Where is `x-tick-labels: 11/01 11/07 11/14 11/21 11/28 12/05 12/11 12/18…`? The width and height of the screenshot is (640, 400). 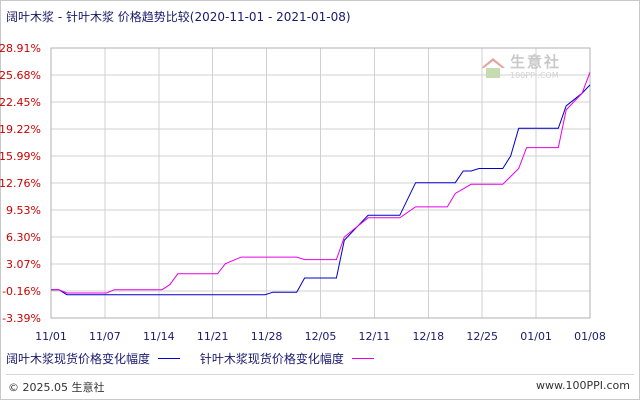
x-tick-labels: 11/01 11/07 11/14 11/21 11/28 12/05 12/11 12/18… is located at coordinates (320, 336).